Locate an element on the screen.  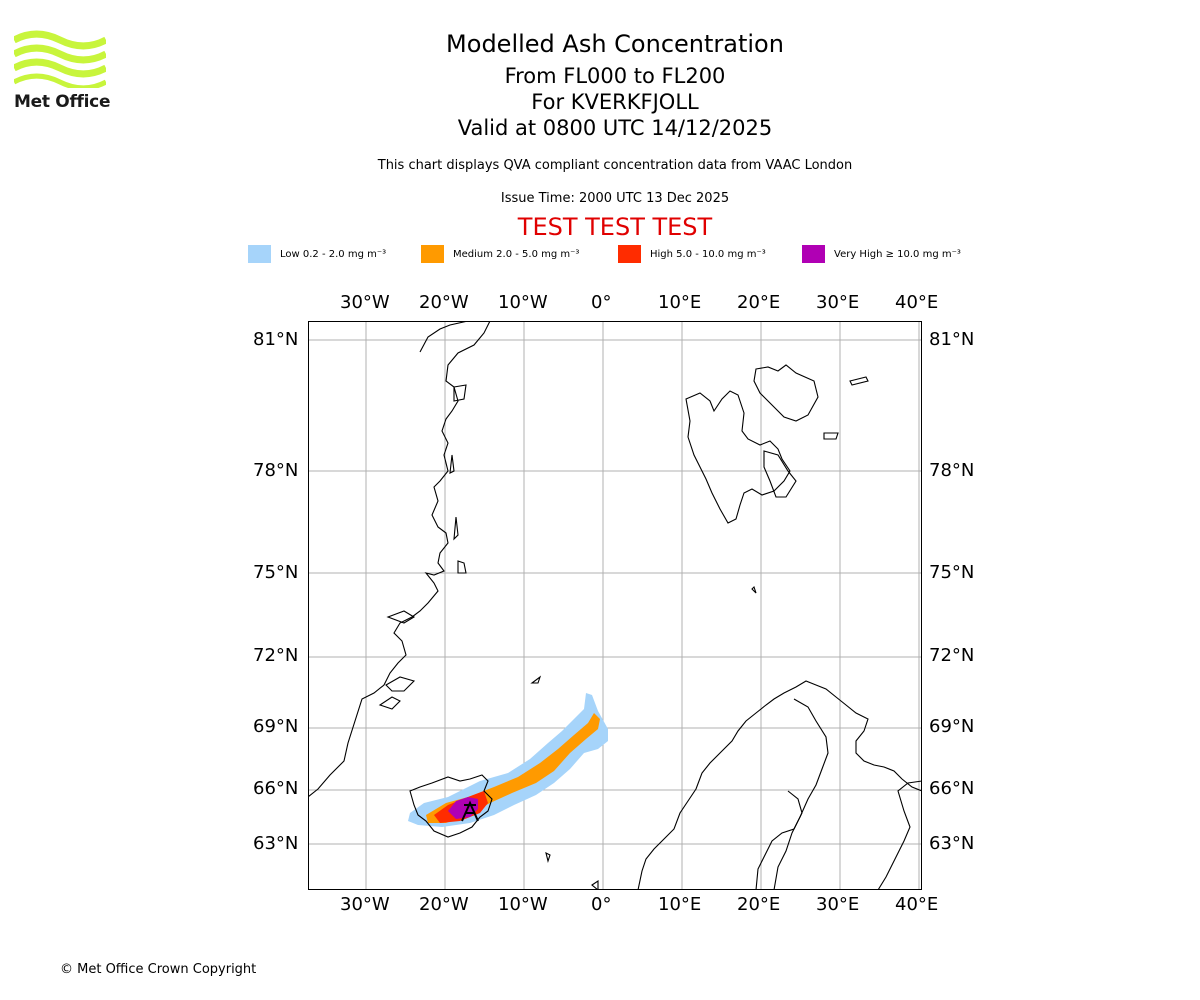
legend-label-high: High 5.0 - 10.0 mg m⁻³ is located at coordinates (708, 254).